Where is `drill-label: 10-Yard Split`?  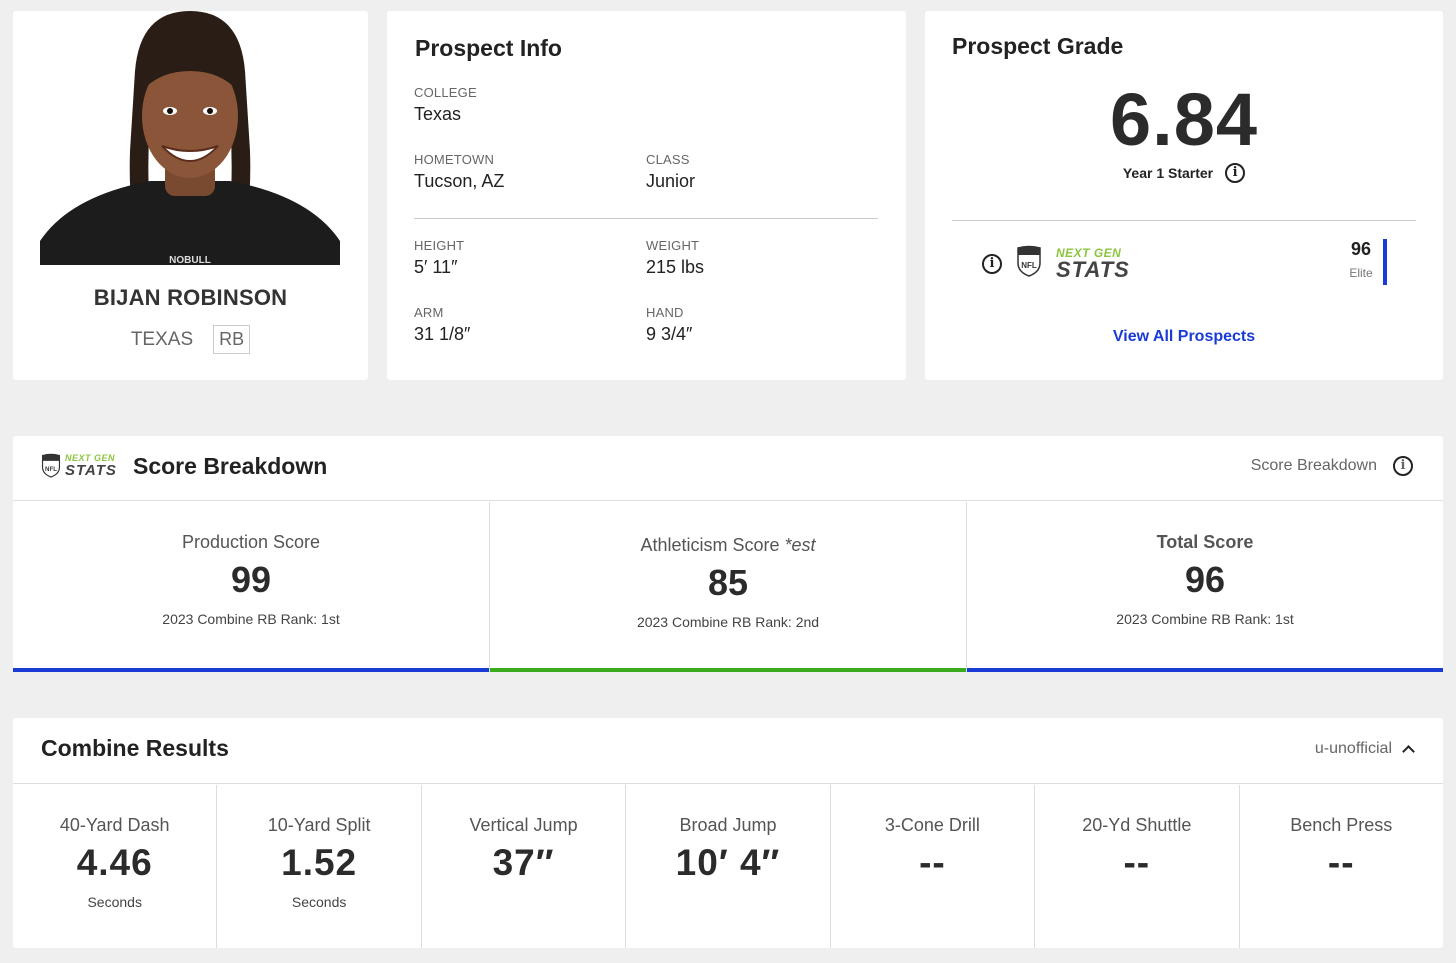
drill-label: 10-Yard Split is located at coordinates (319, 825).